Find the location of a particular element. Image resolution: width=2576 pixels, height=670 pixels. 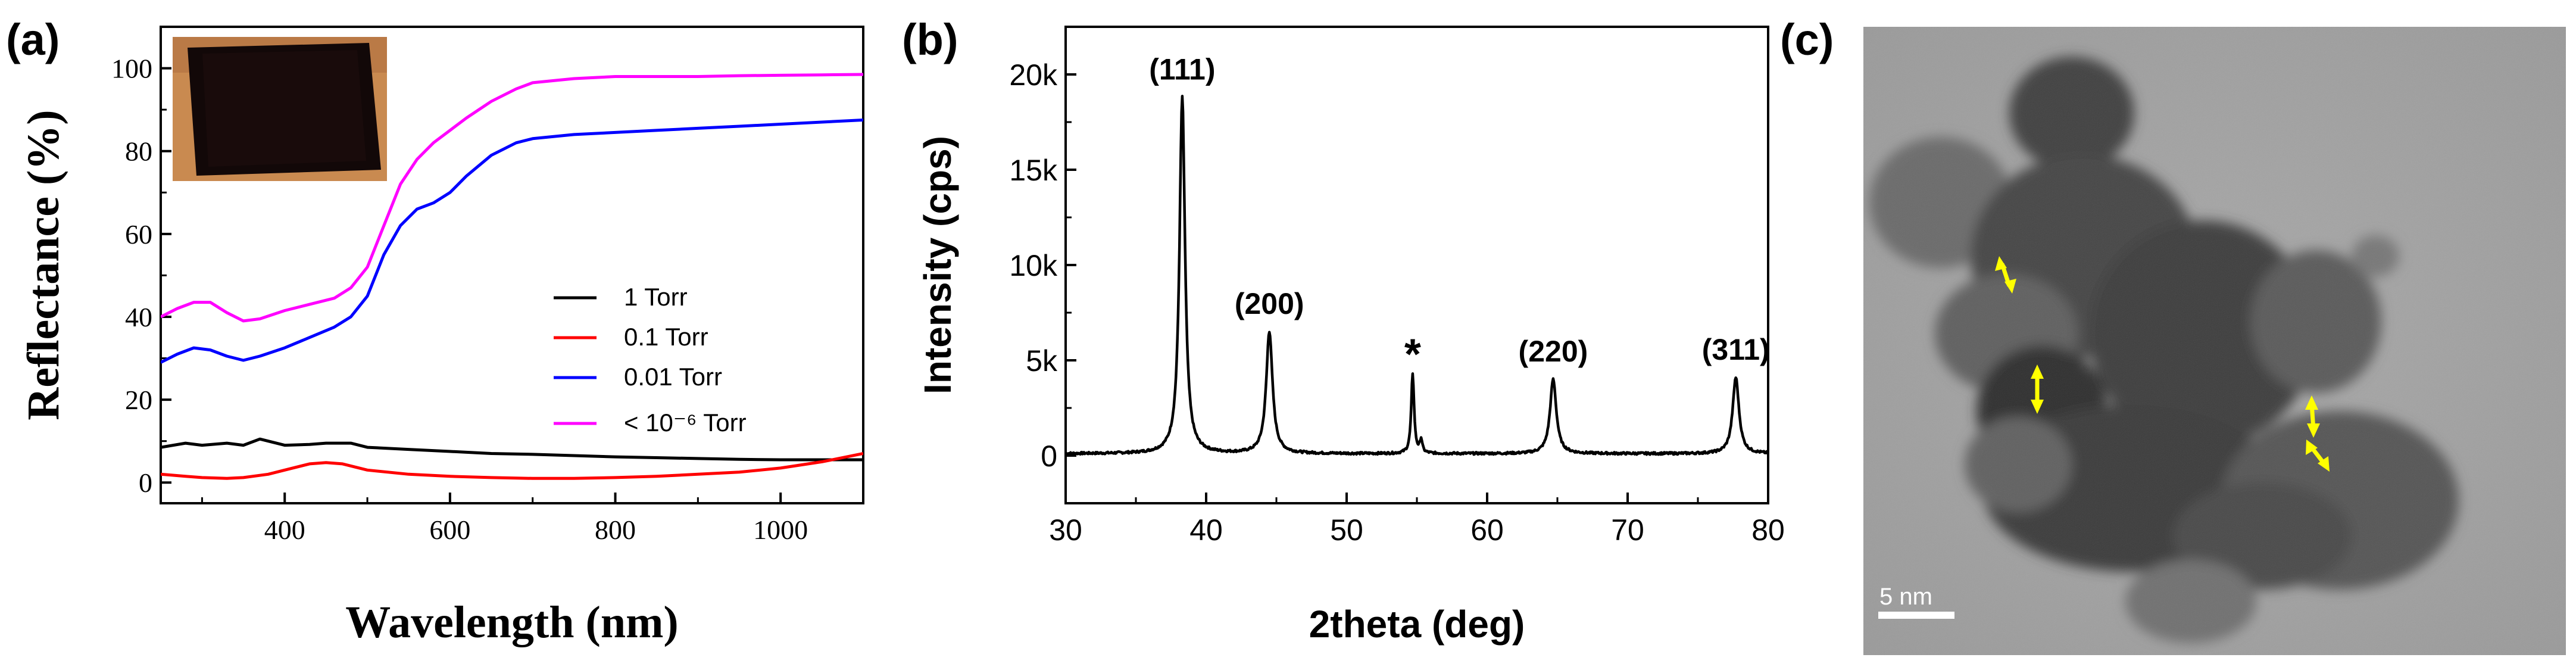

x-tick-label: 1000 is located at coordinates (780, 530).